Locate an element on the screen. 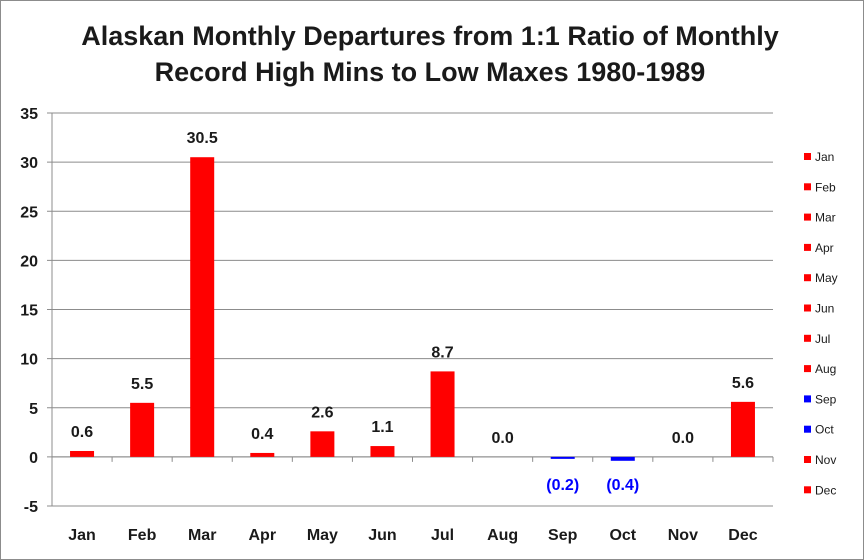 The image size is (864, 560). data-label: 5.6 is located at coordinates (743, 383).